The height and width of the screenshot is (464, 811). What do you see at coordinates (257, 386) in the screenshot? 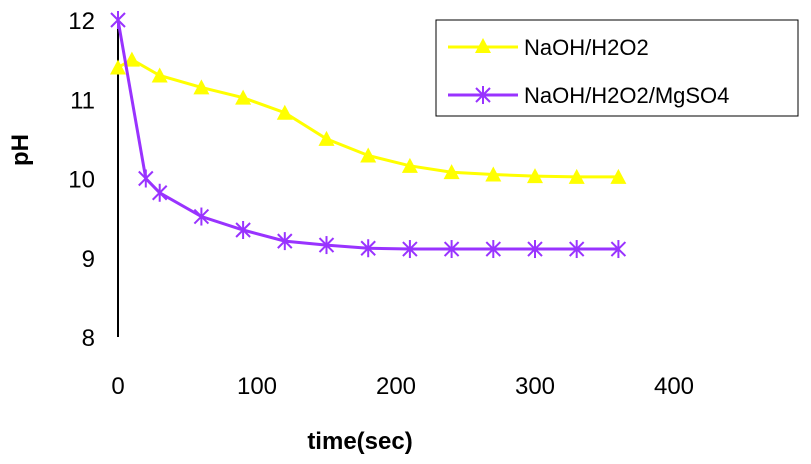
I see `x-tick-label: 100` at bounding box center [257, 386].